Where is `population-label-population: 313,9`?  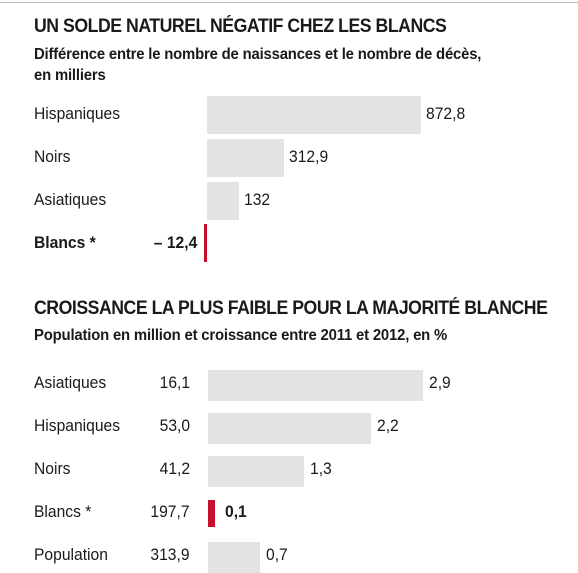
population-label-population: 313,9 is located at coordinates (170, 554).